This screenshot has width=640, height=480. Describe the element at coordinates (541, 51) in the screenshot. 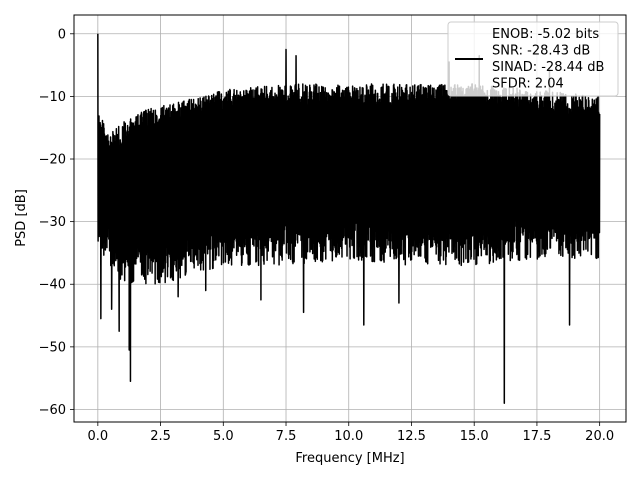

I see `legend-entry: SNR: -28.43 dB` at that location.